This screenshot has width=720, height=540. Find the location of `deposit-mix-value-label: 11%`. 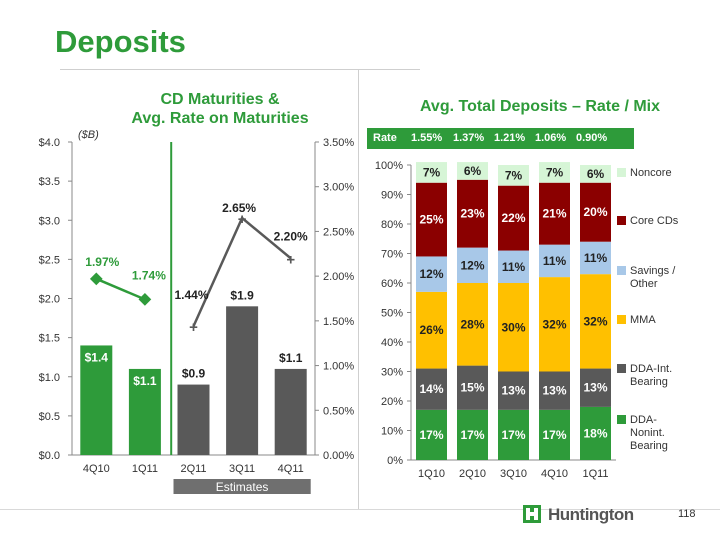

deposit-mix-value-label: 11% is located at coordinates (514, 267).